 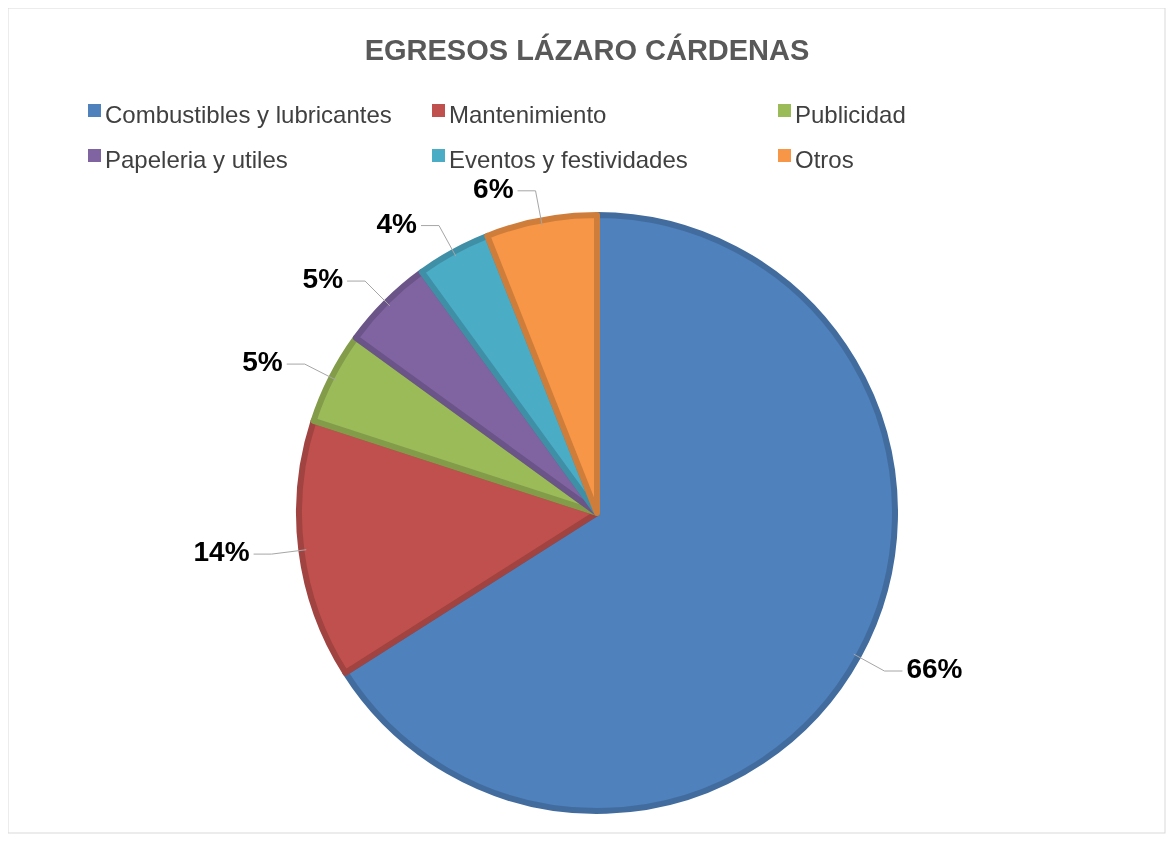 What do you see at coordinates (850, 115) in the screenshot?
I see `legend-label: Publicidad` at bounding box center [850, 115].